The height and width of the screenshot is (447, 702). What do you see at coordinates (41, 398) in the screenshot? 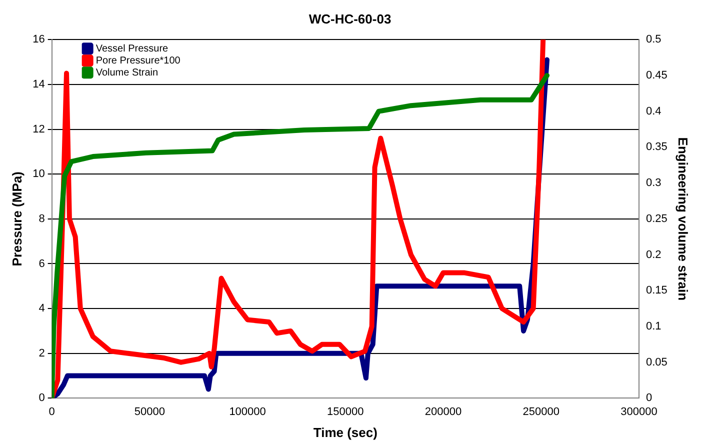
I see `y-tick-label: 0` at bounding box center [41, 398].